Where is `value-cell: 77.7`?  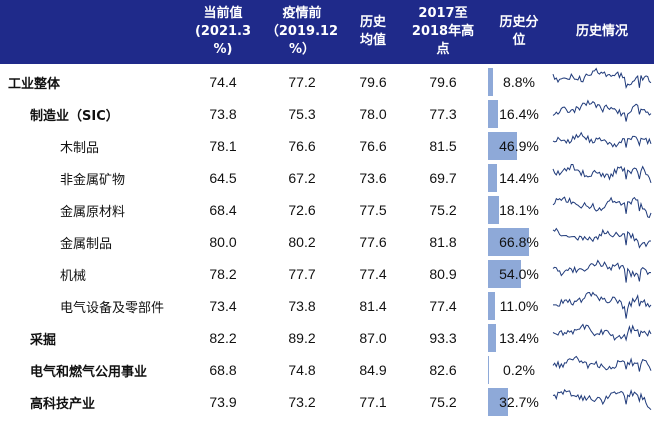
value-cell: 77.7 is located at coordinates (302, 274).